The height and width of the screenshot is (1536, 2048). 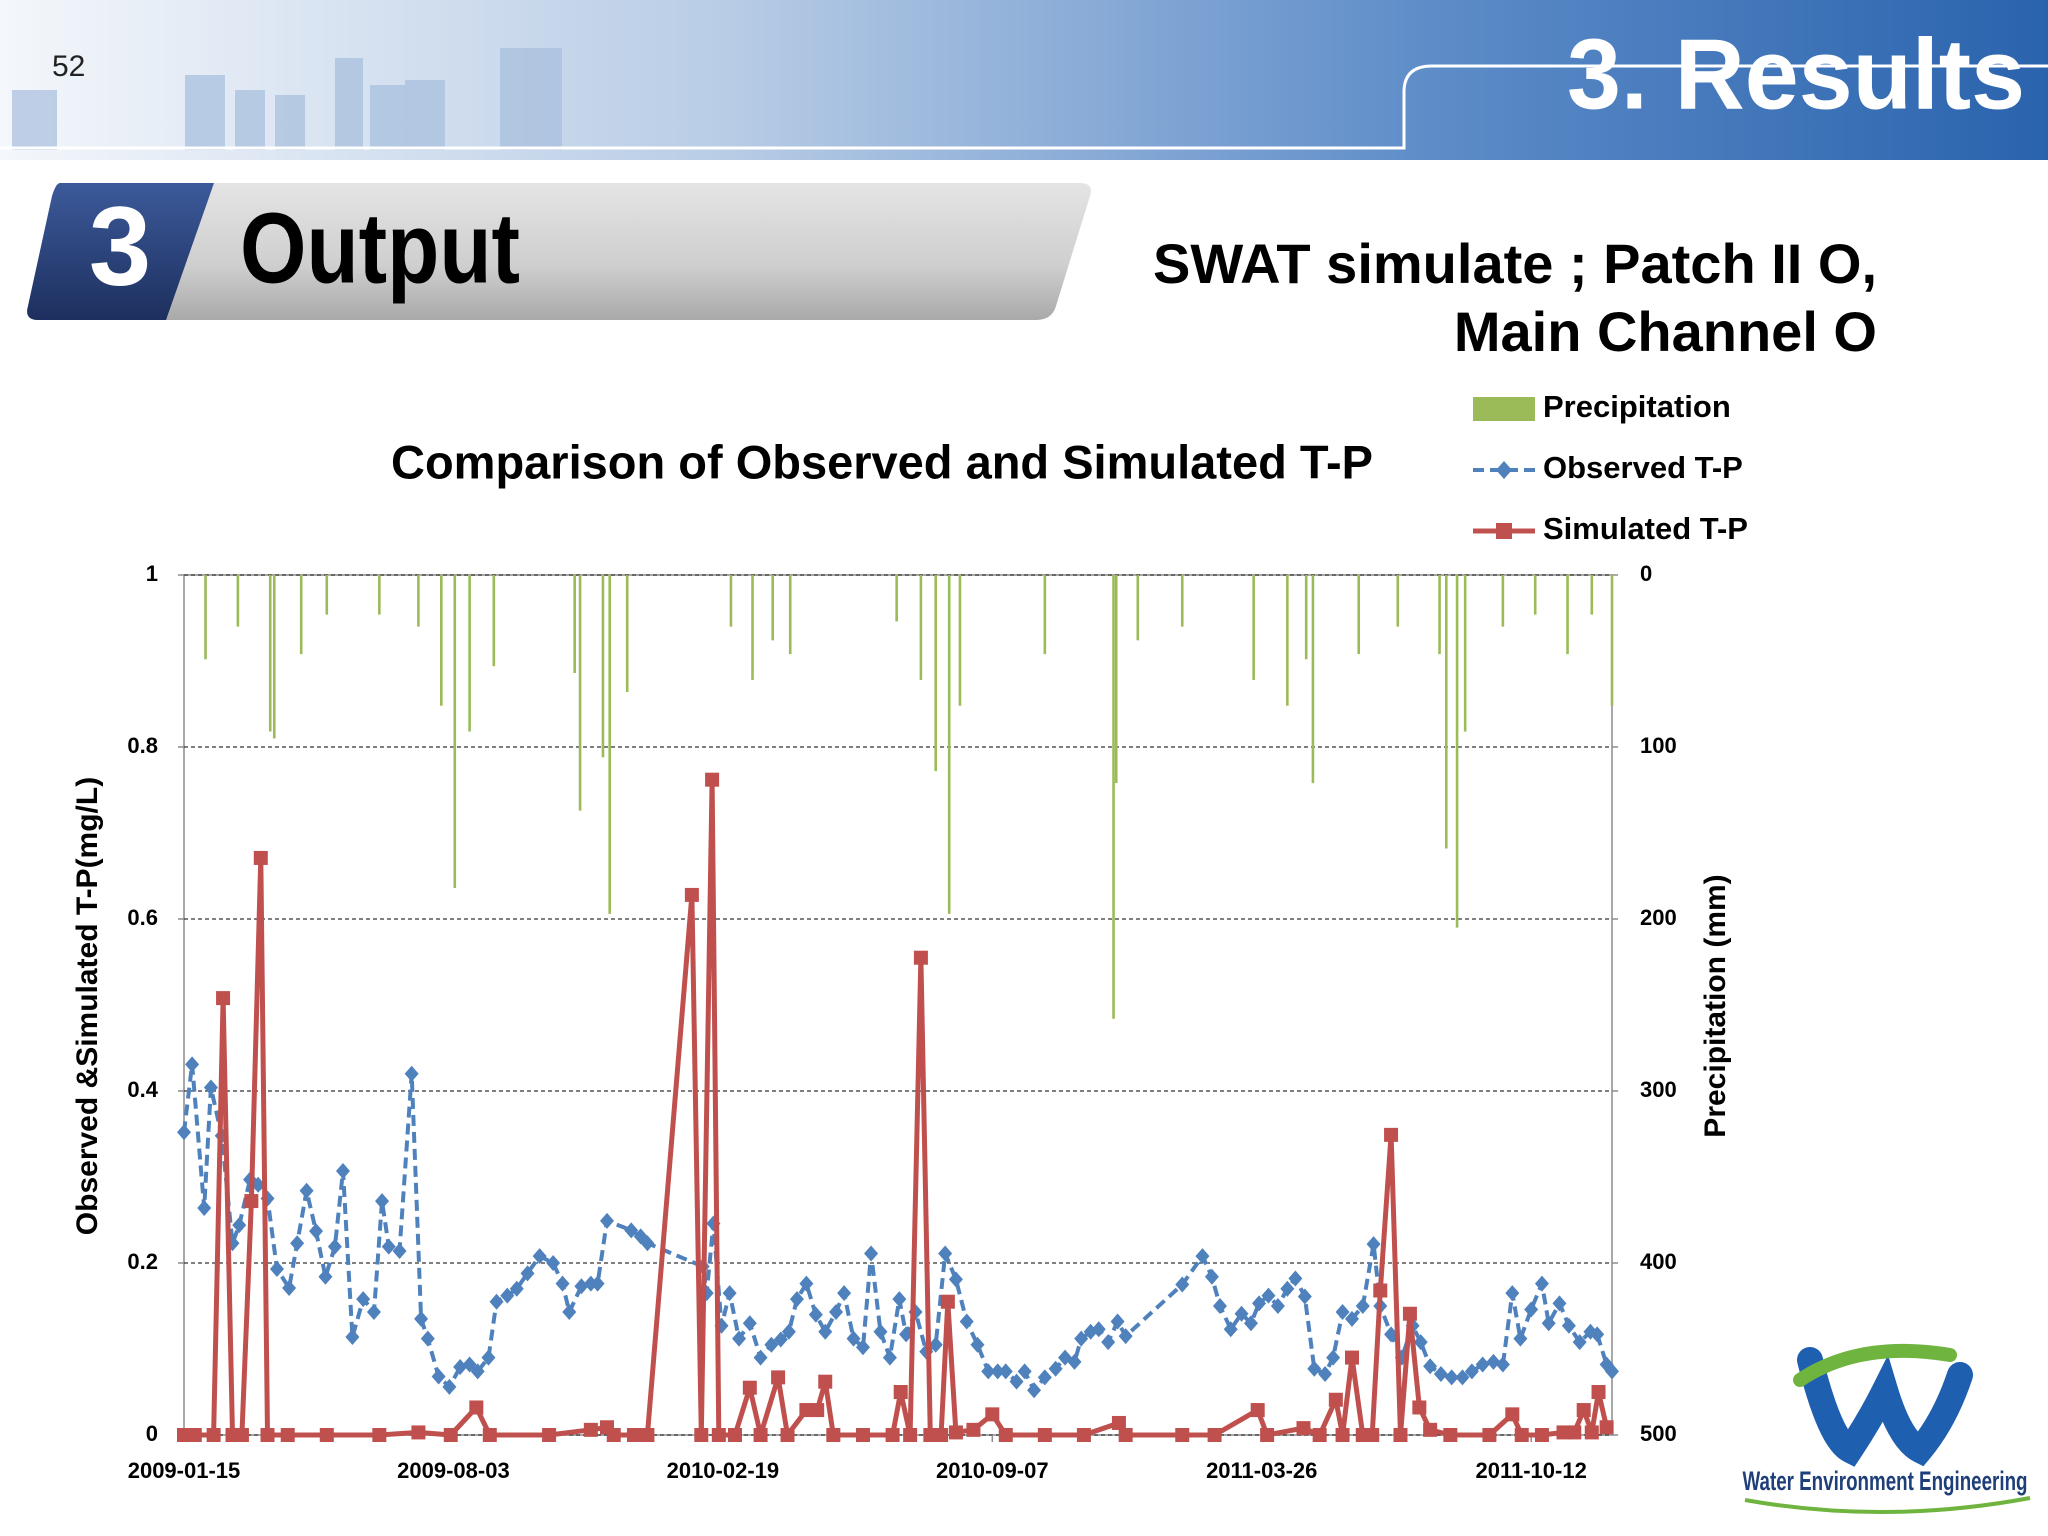 What do you see at coordinates (1608, 467) in the screenshot?
I see `legend-item: Observed T-P` at bounding box center [1608, 467].